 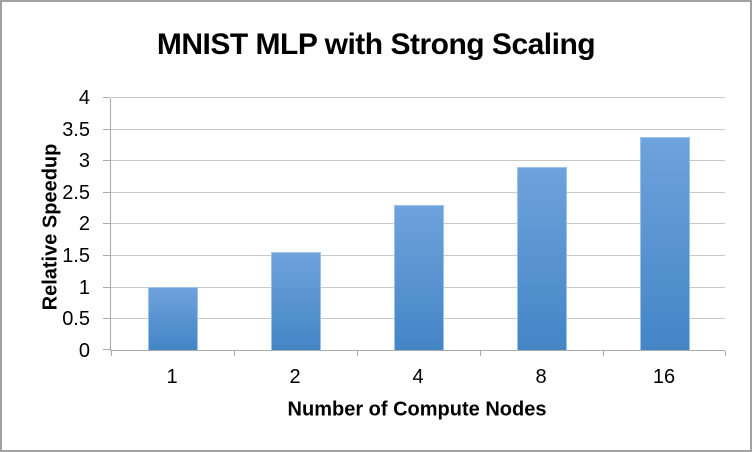 I want to click on y-tick-label: 0.5, so click(x=76, y=319).